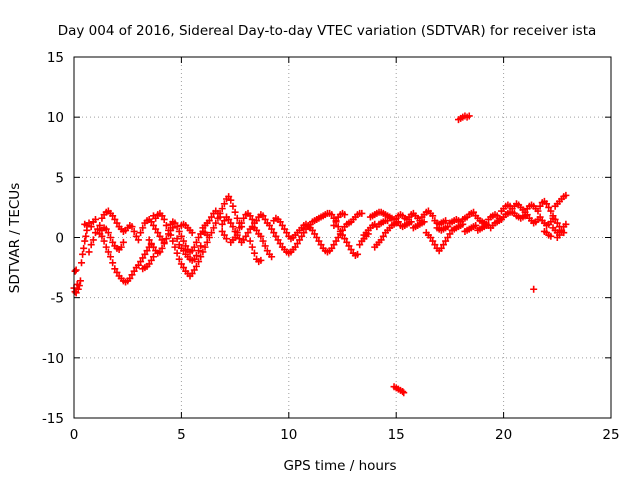  I want to click on y-tick-label: 10, so click(55, 118).